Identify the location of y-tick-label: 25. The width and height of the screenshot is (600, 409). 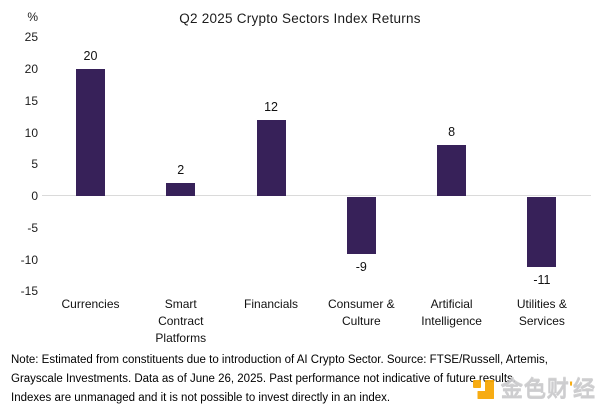
(31, 37).